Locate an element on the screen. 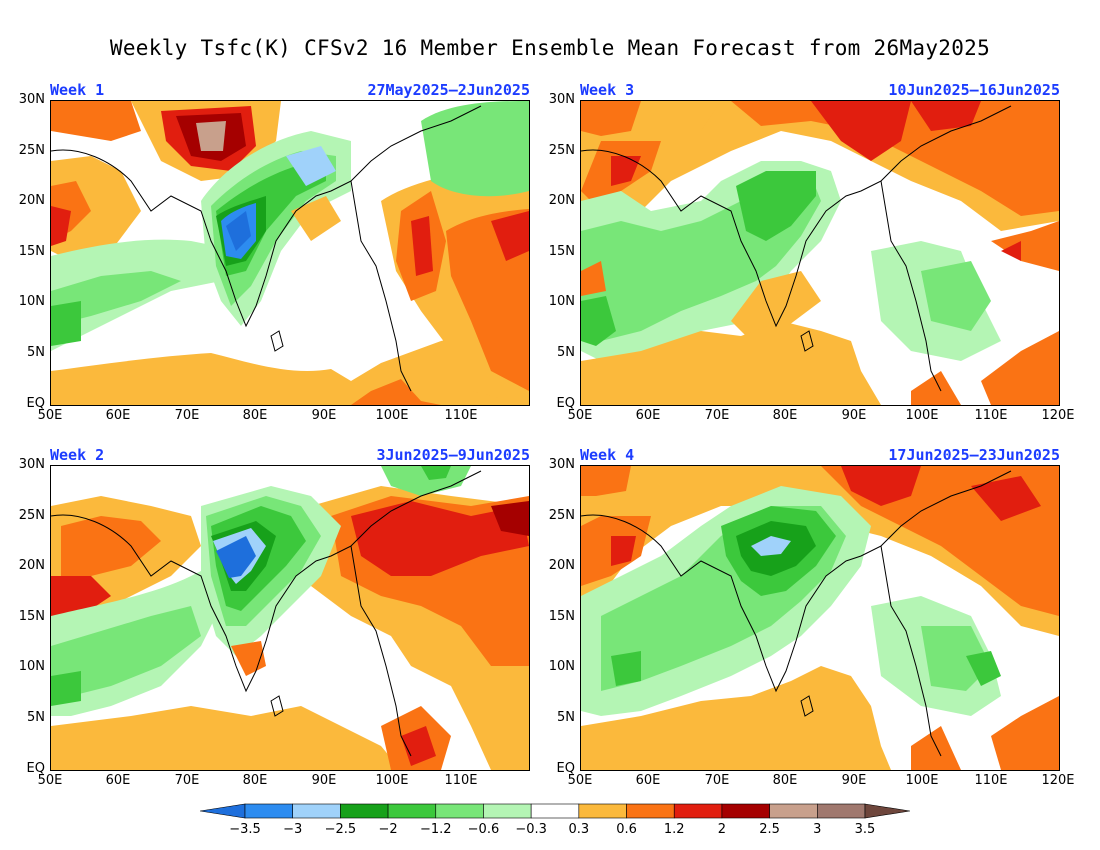  panel-date-range: 10Jun2025–16Jun2025 is located at coordinates (974, 90).